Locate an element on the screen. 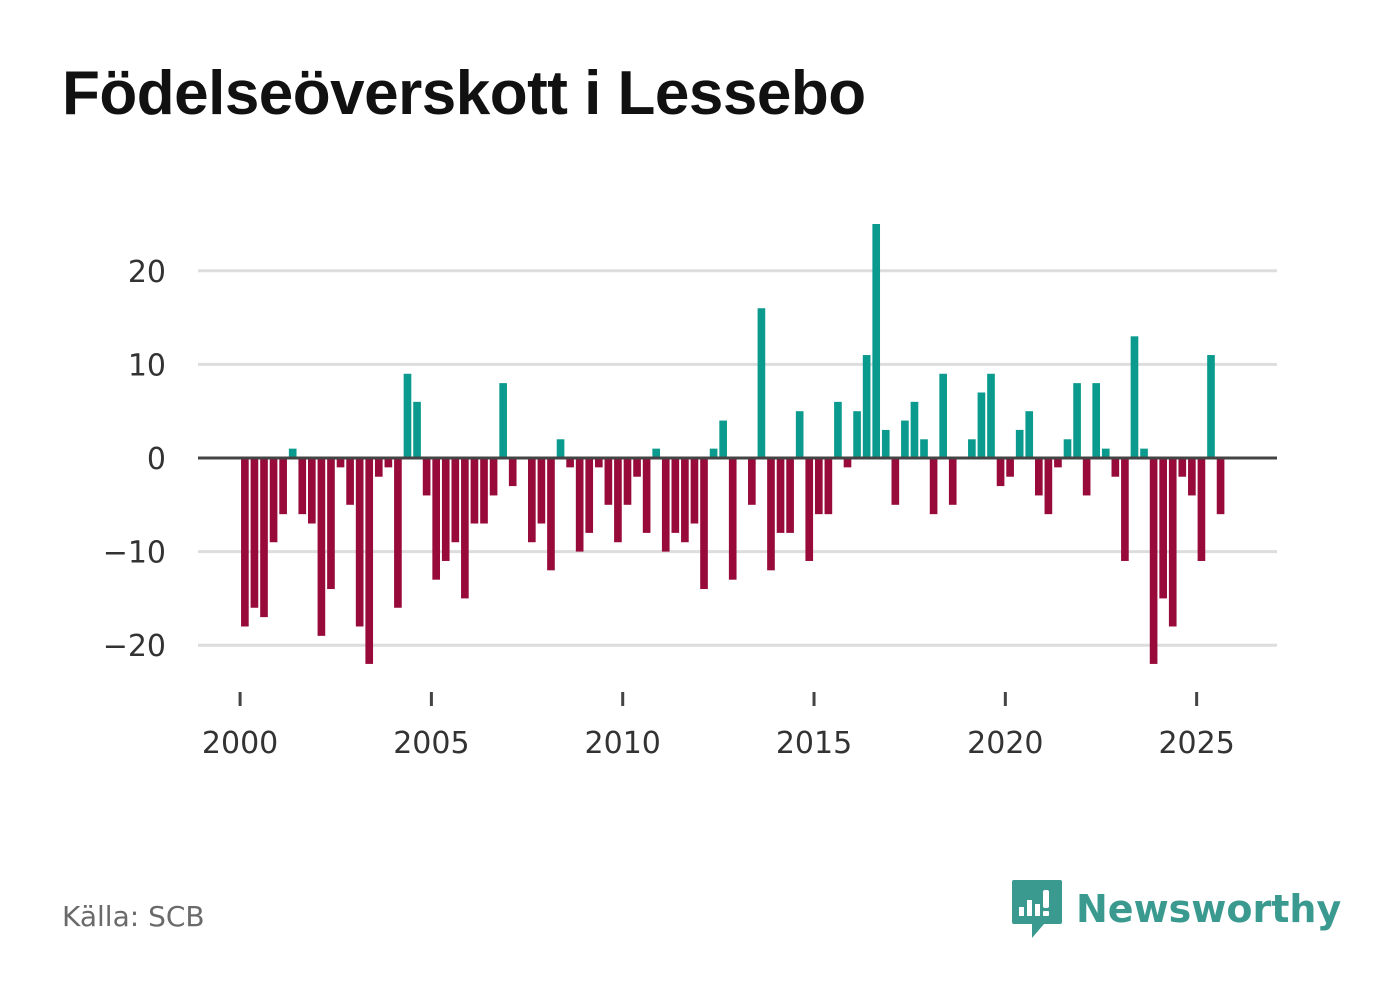 This screenshot has width=1382, height=999. newsworthy-logo-icon is located at coordinates (1037, 909).